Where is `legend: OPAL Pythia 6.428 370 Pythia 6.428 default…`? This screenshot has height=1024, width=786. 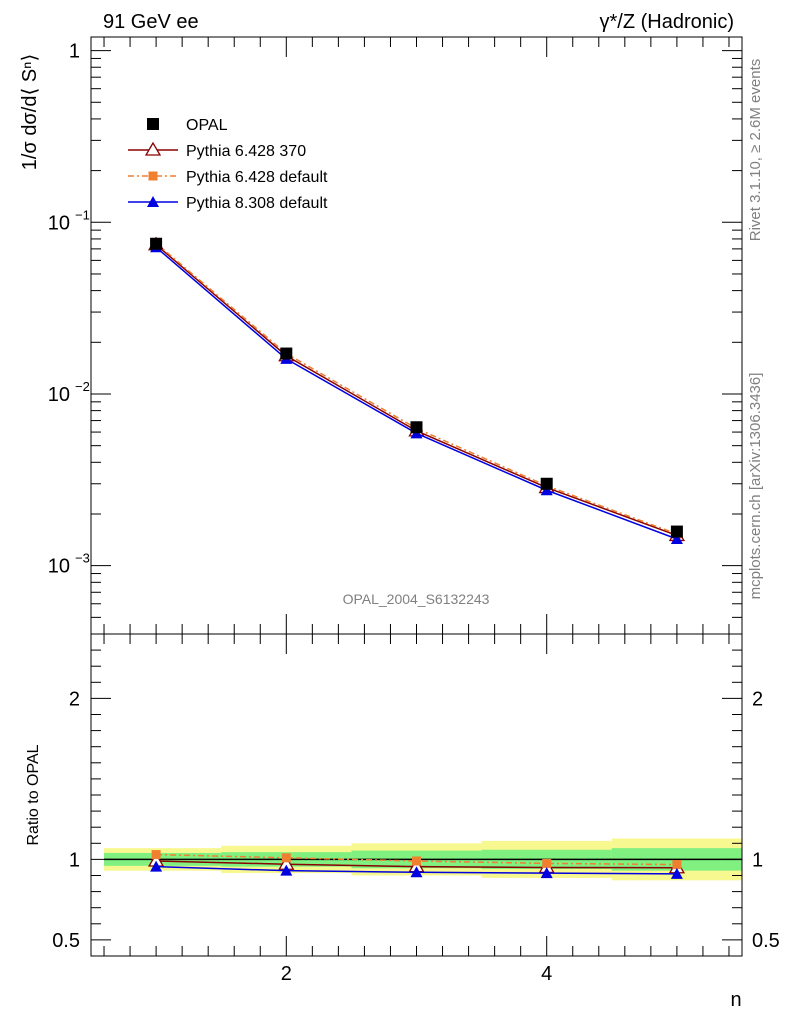
legend: OPAL Pythia 6.428 370 Pythia 6.428 default… is located at coordinates (228, 164).